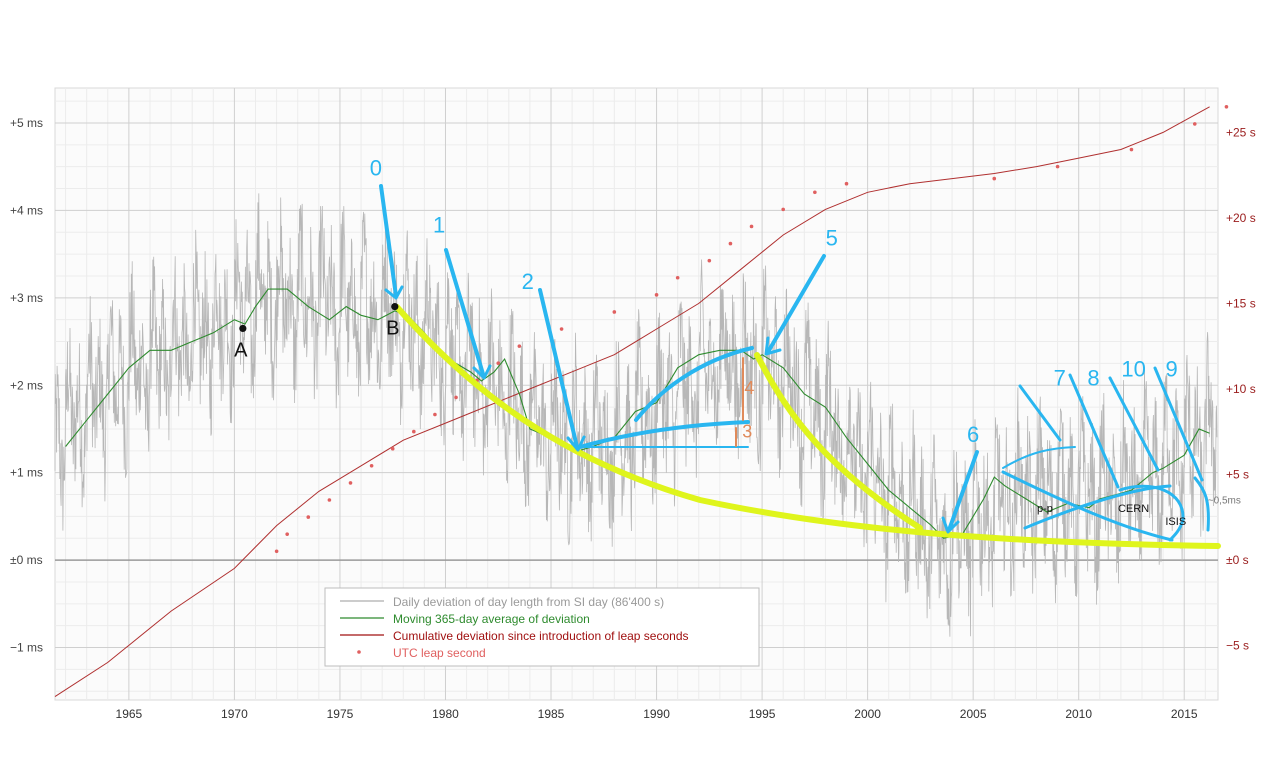 The width and height of the screenshot is (1265, 782). I want to click on arrow-10-shaft, so click(1134, 424).